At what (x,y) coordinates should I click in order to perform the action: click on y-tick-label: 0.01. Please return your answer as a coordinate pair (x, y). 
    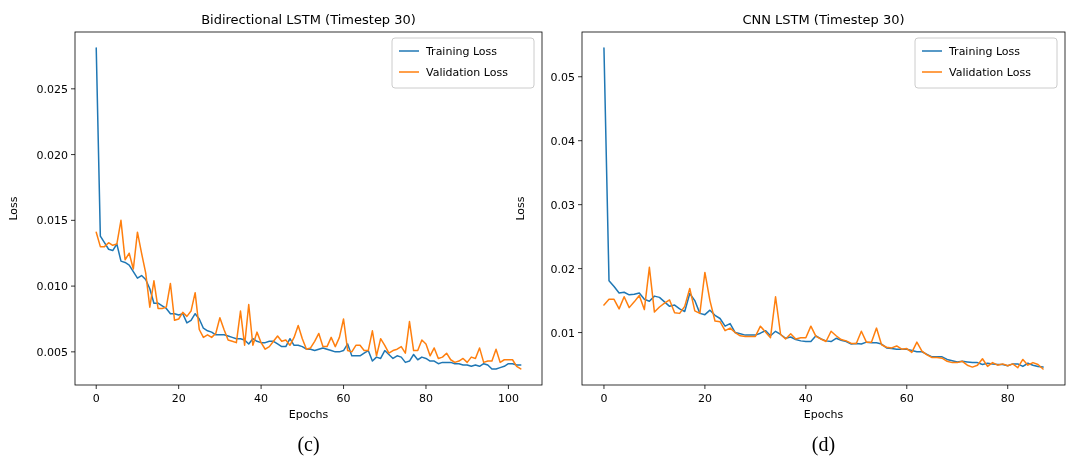
    Looking at the image, I should click on (562, 333).